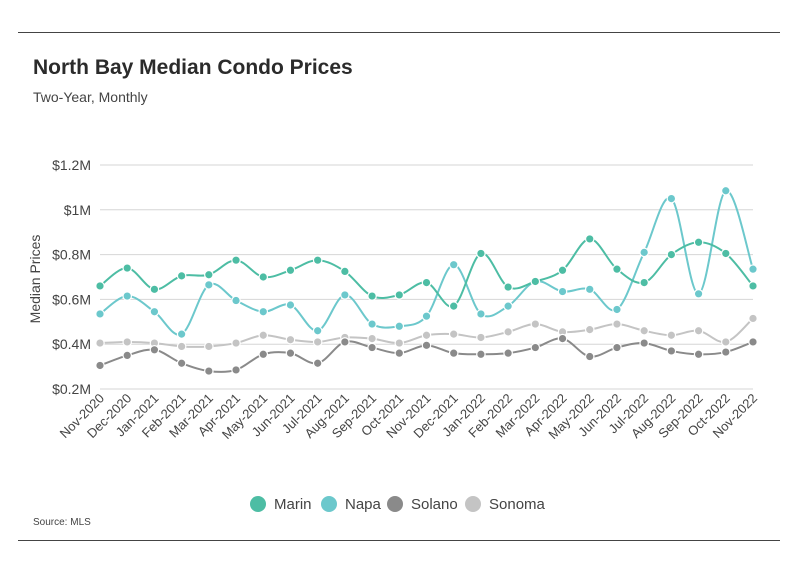  What do you see at coordinates (395, 504) in the screenshot?
I see `legend-swatch-solano` at bounding box center [395, 504].